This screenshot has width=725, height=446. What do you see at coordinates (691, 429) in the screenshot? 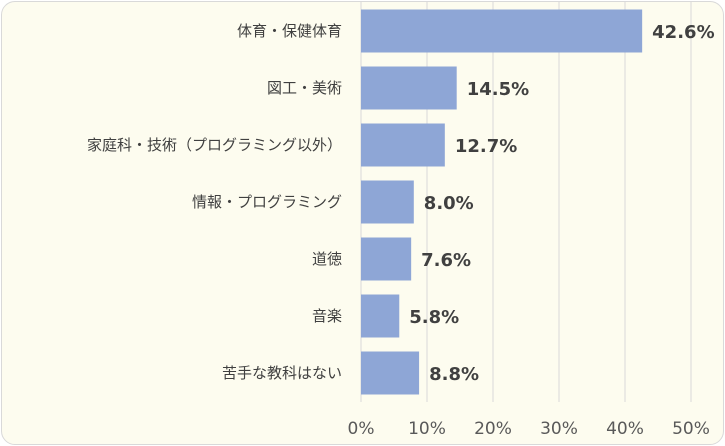
I see `x-tick-label: 50%` at bounding box center [691, 429].